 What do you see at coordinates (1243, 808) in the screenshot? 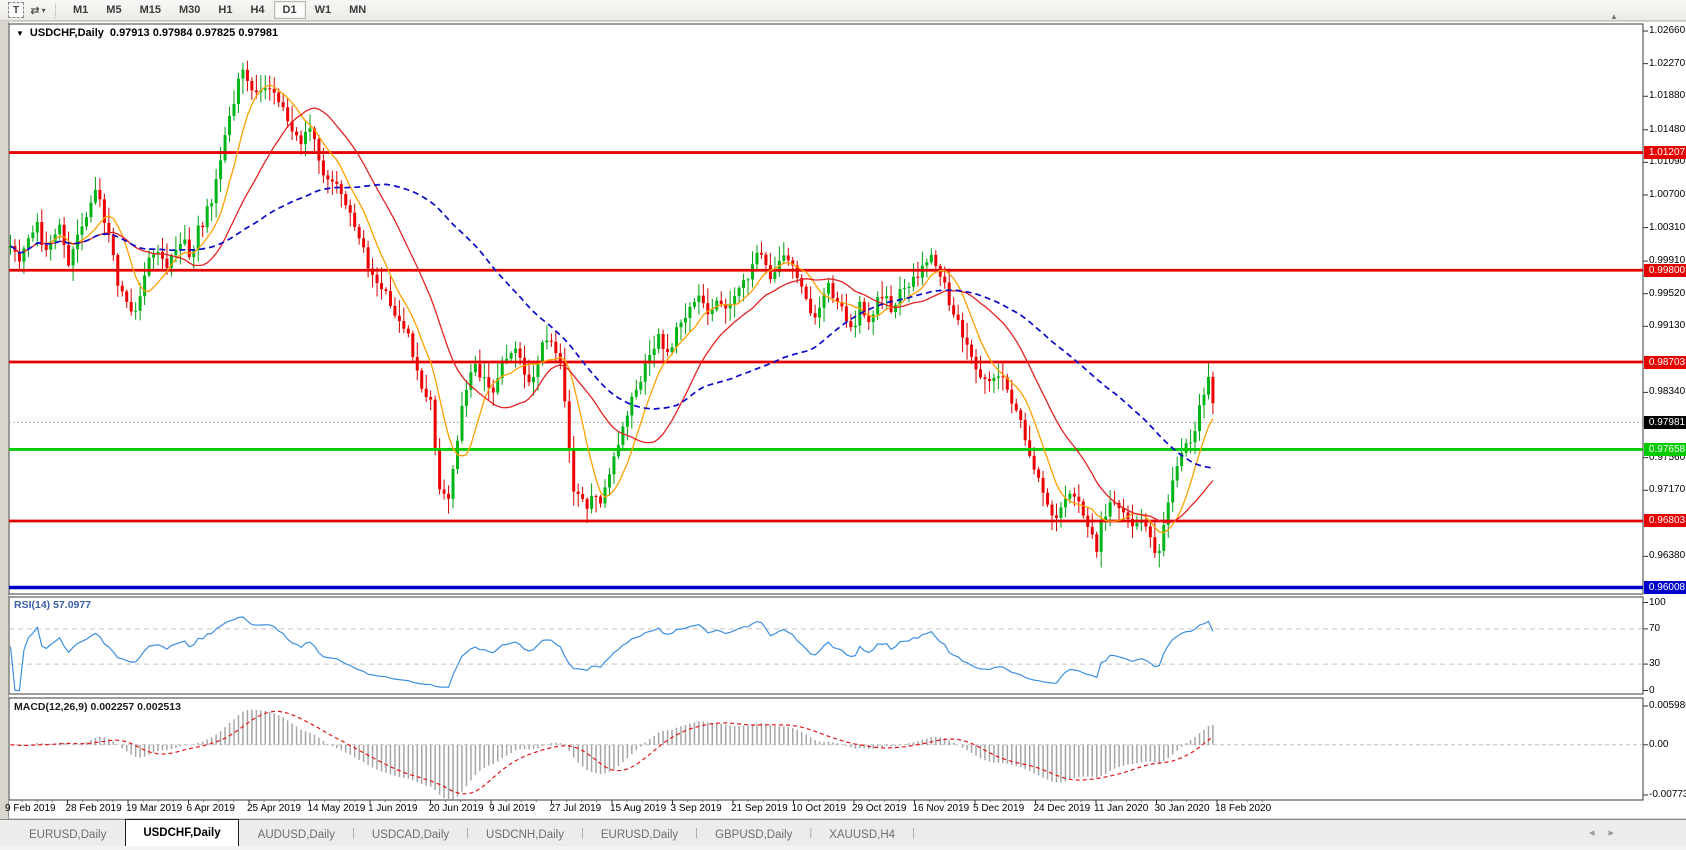
I see `date-axis-tick: 18 Feb 2020` at bounding box center [1243, 808].